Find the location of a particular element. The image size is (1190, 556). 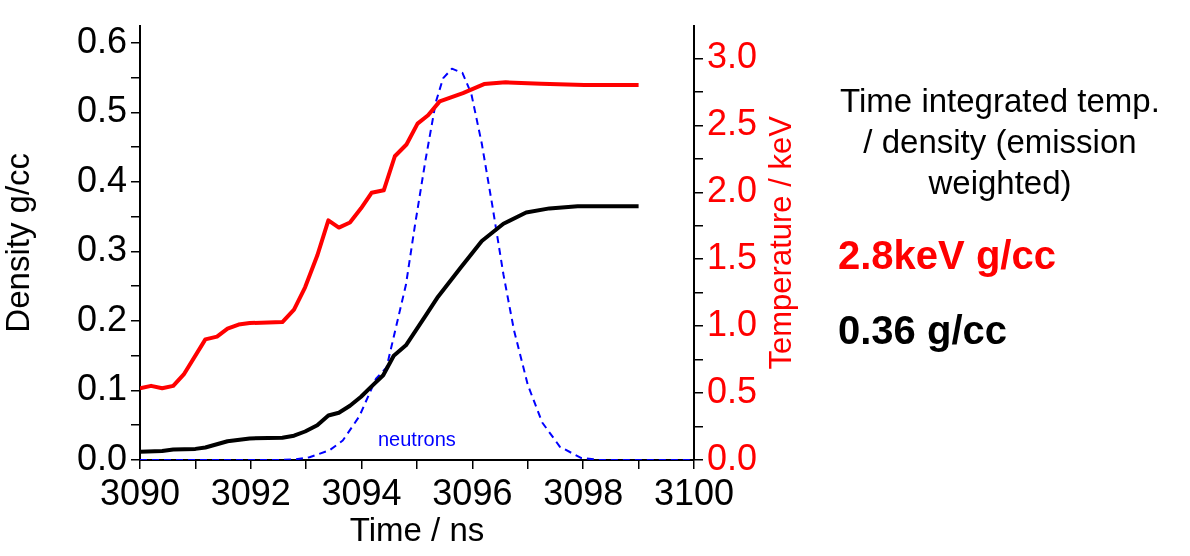

y2-tick-label: 1.5 is located at coordinates (732, 257).